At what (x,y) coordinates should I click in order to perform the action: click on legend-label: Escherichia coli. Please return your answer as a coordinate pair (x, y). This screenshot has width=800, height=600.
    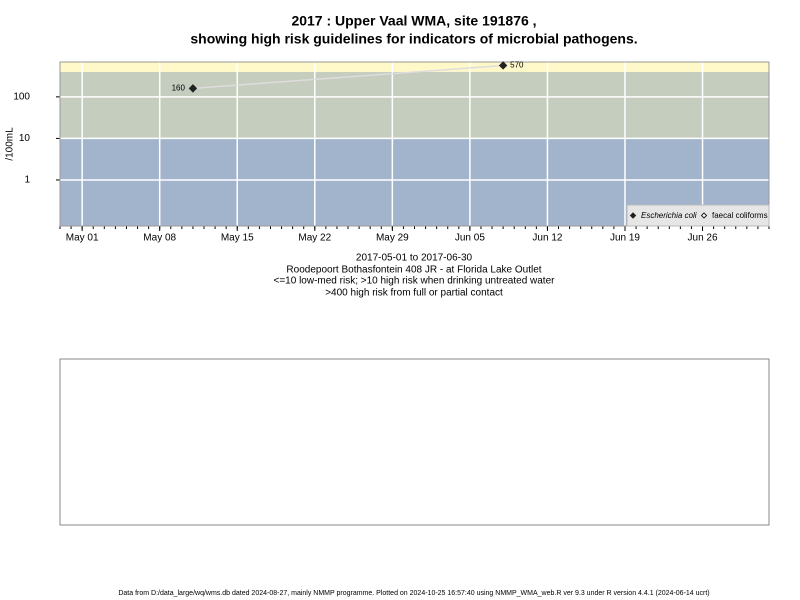
    Looking at the image, I should click on (669, 215).